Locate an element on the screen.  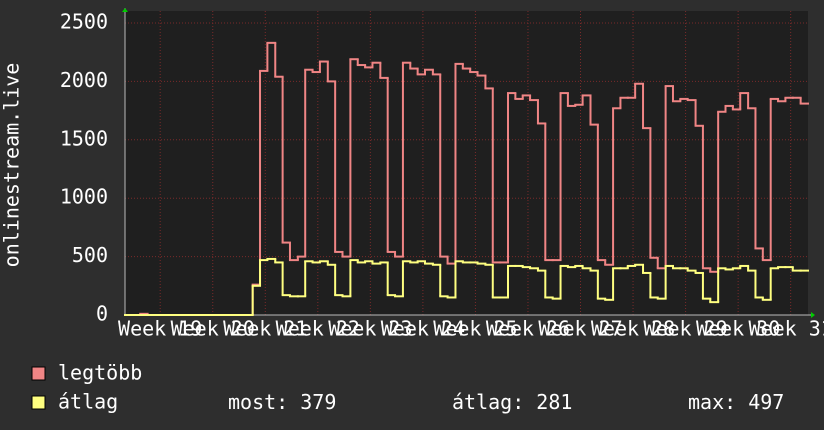
y-tick-label: 2500 is located at coordinates (84, 22).